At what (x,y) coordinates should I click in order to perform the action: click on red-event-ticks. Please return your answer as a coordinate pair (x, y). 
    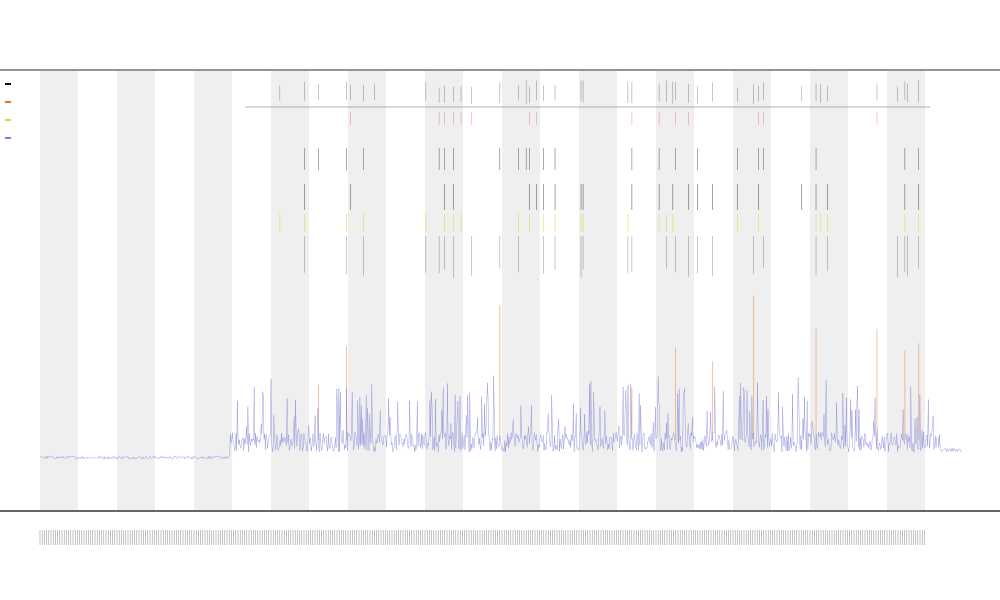
    Looking at the image, I should click on (614, 118).